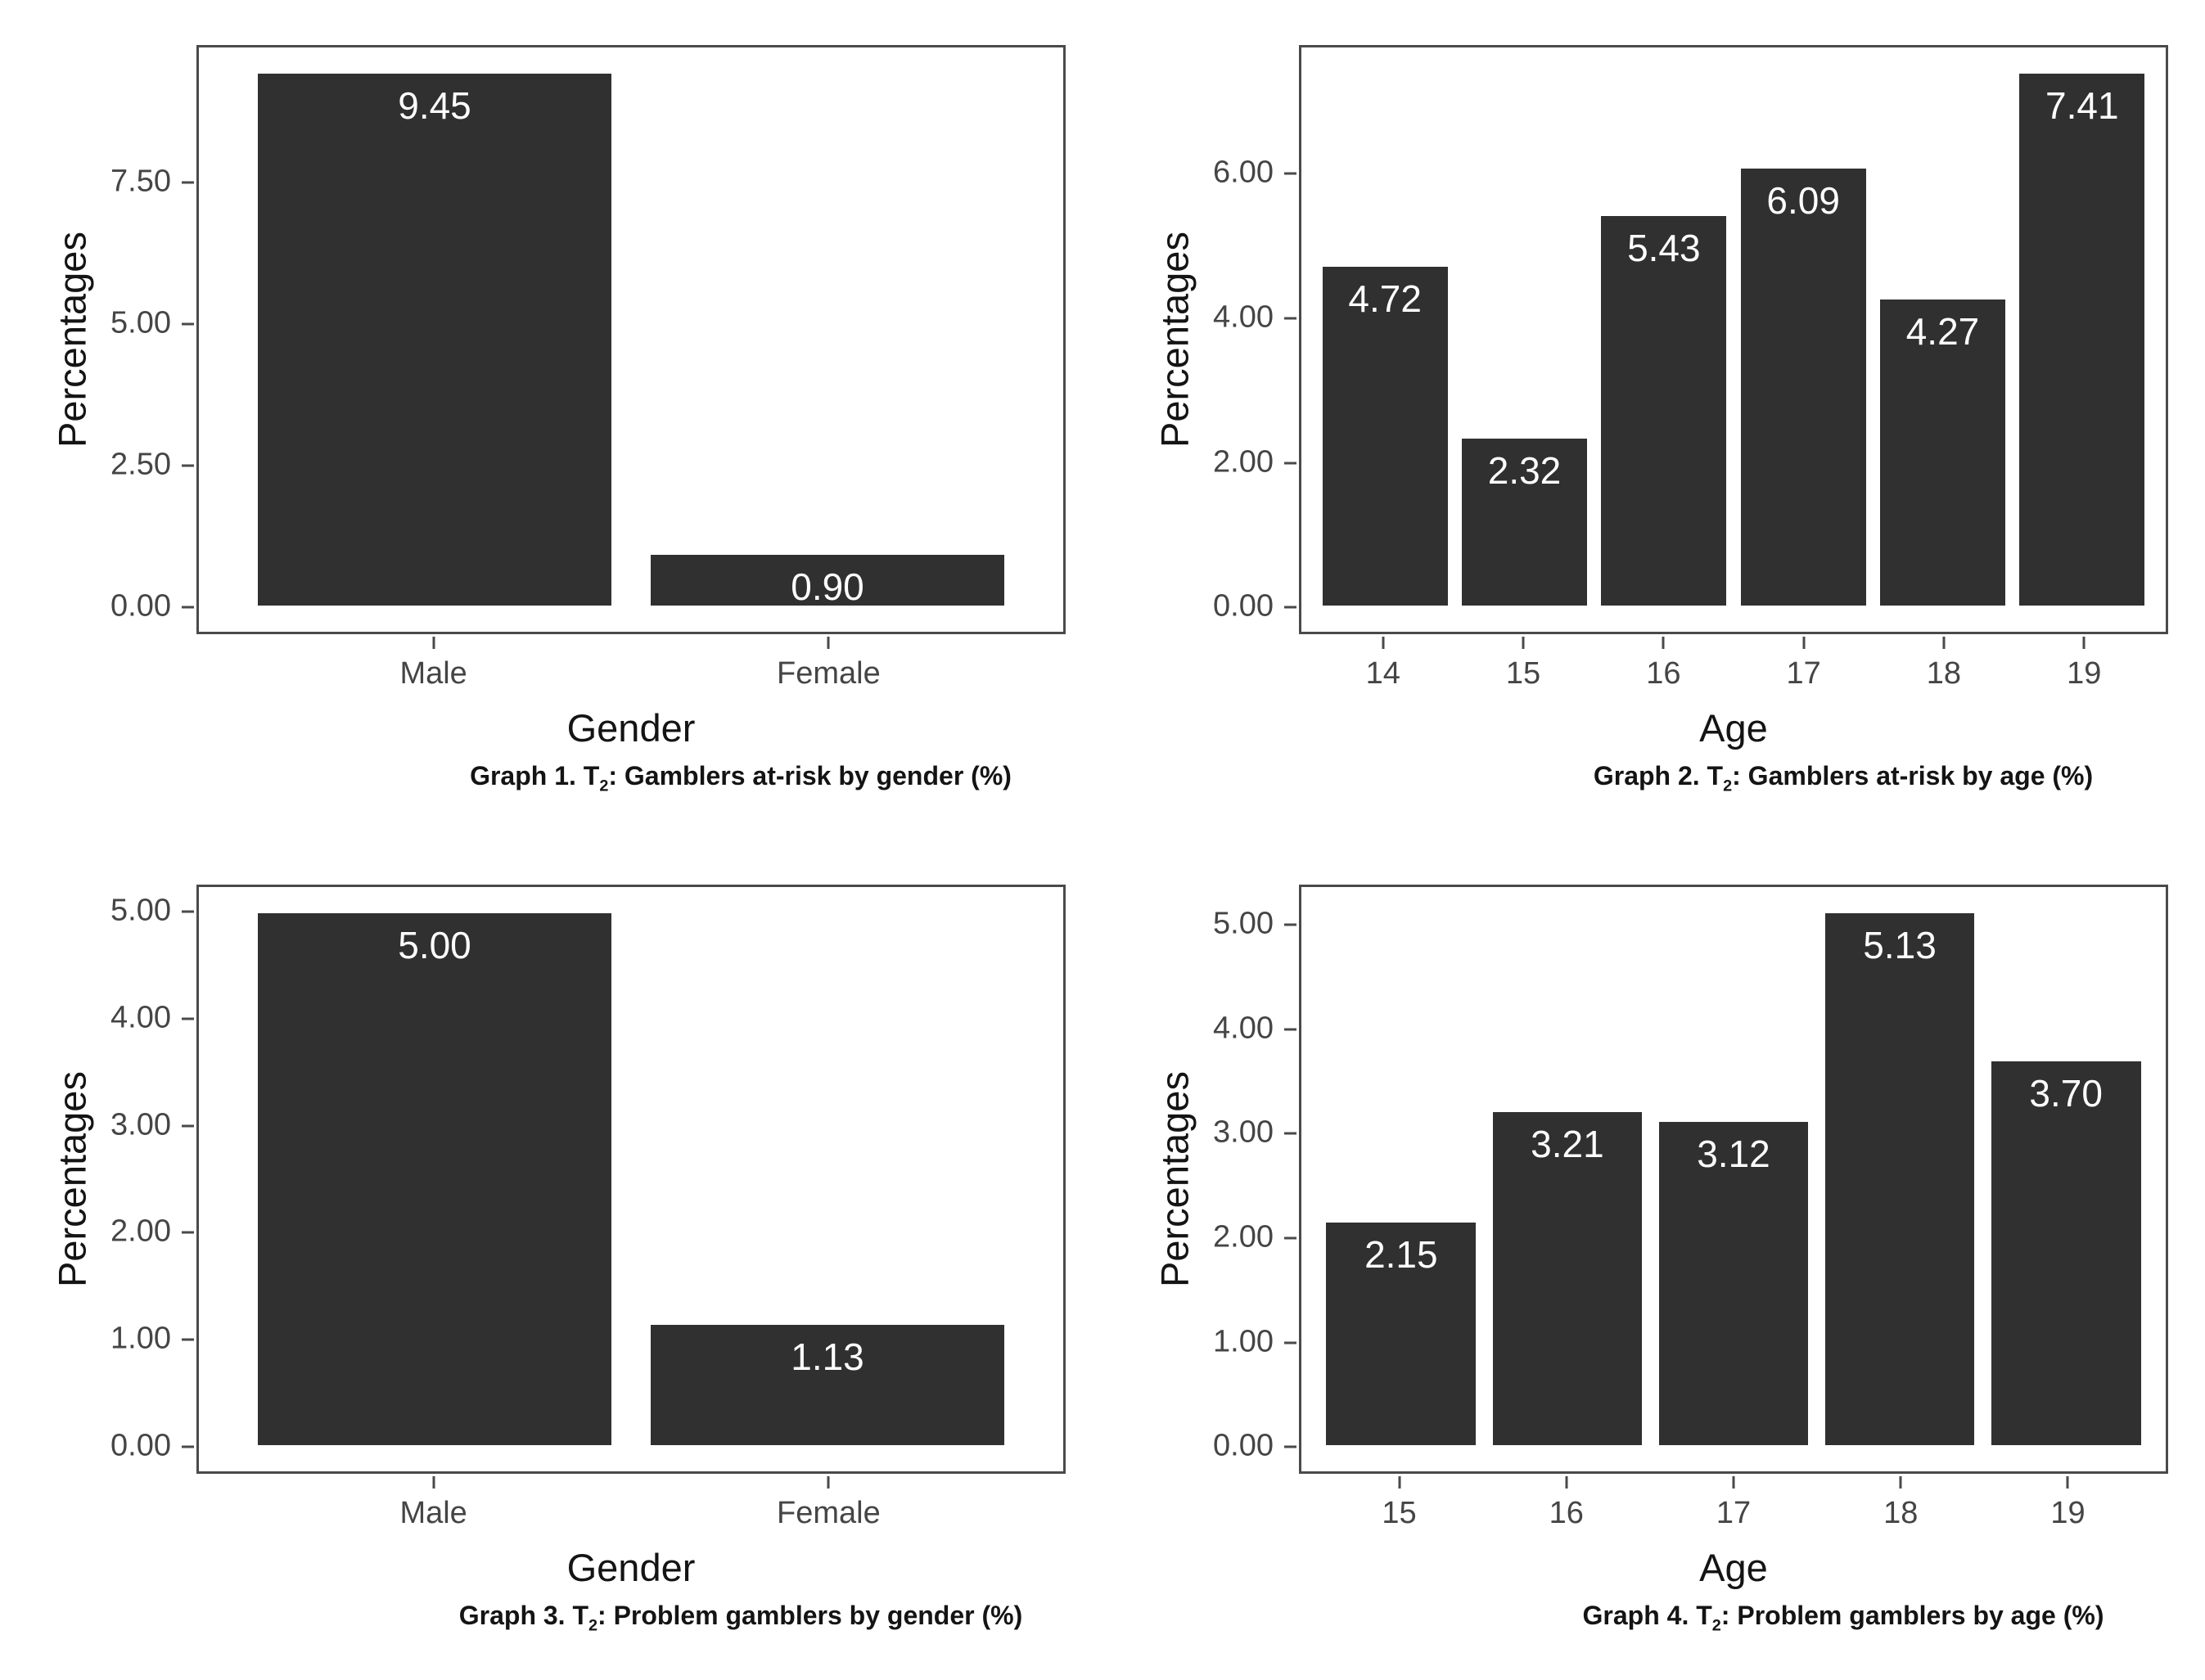  I want to click on bar-value-label: 6.09, so click(1803, 201).